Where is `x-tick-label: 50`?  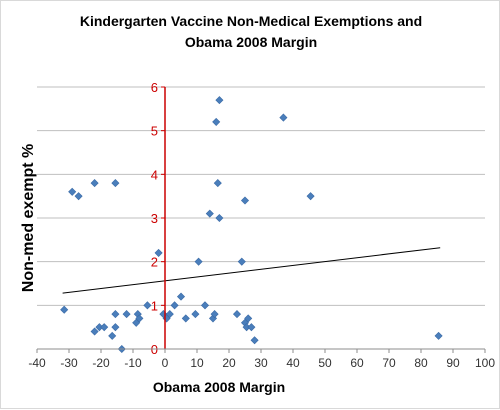 x-tick-label: 50 is located at coordinates (325, 363).